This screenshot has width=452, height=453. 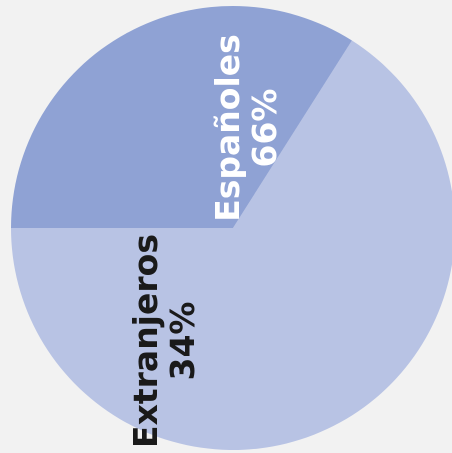 I want to click on slice-percent-espanoles: 66%, so click(x=264, y=128).